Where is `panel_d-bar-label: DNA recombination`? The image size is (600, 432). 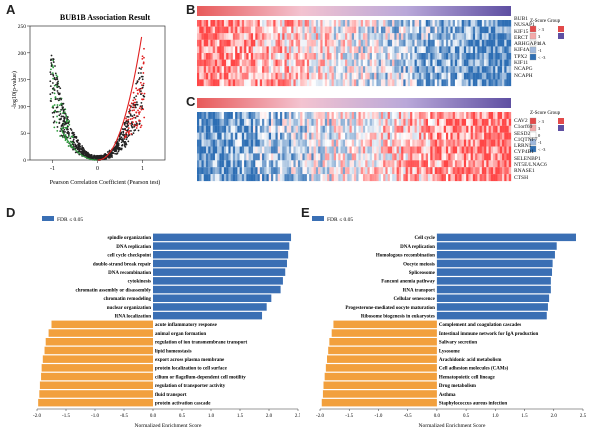 panel_d-bar-label: DNA recombination is located at coordinates (129, 273).